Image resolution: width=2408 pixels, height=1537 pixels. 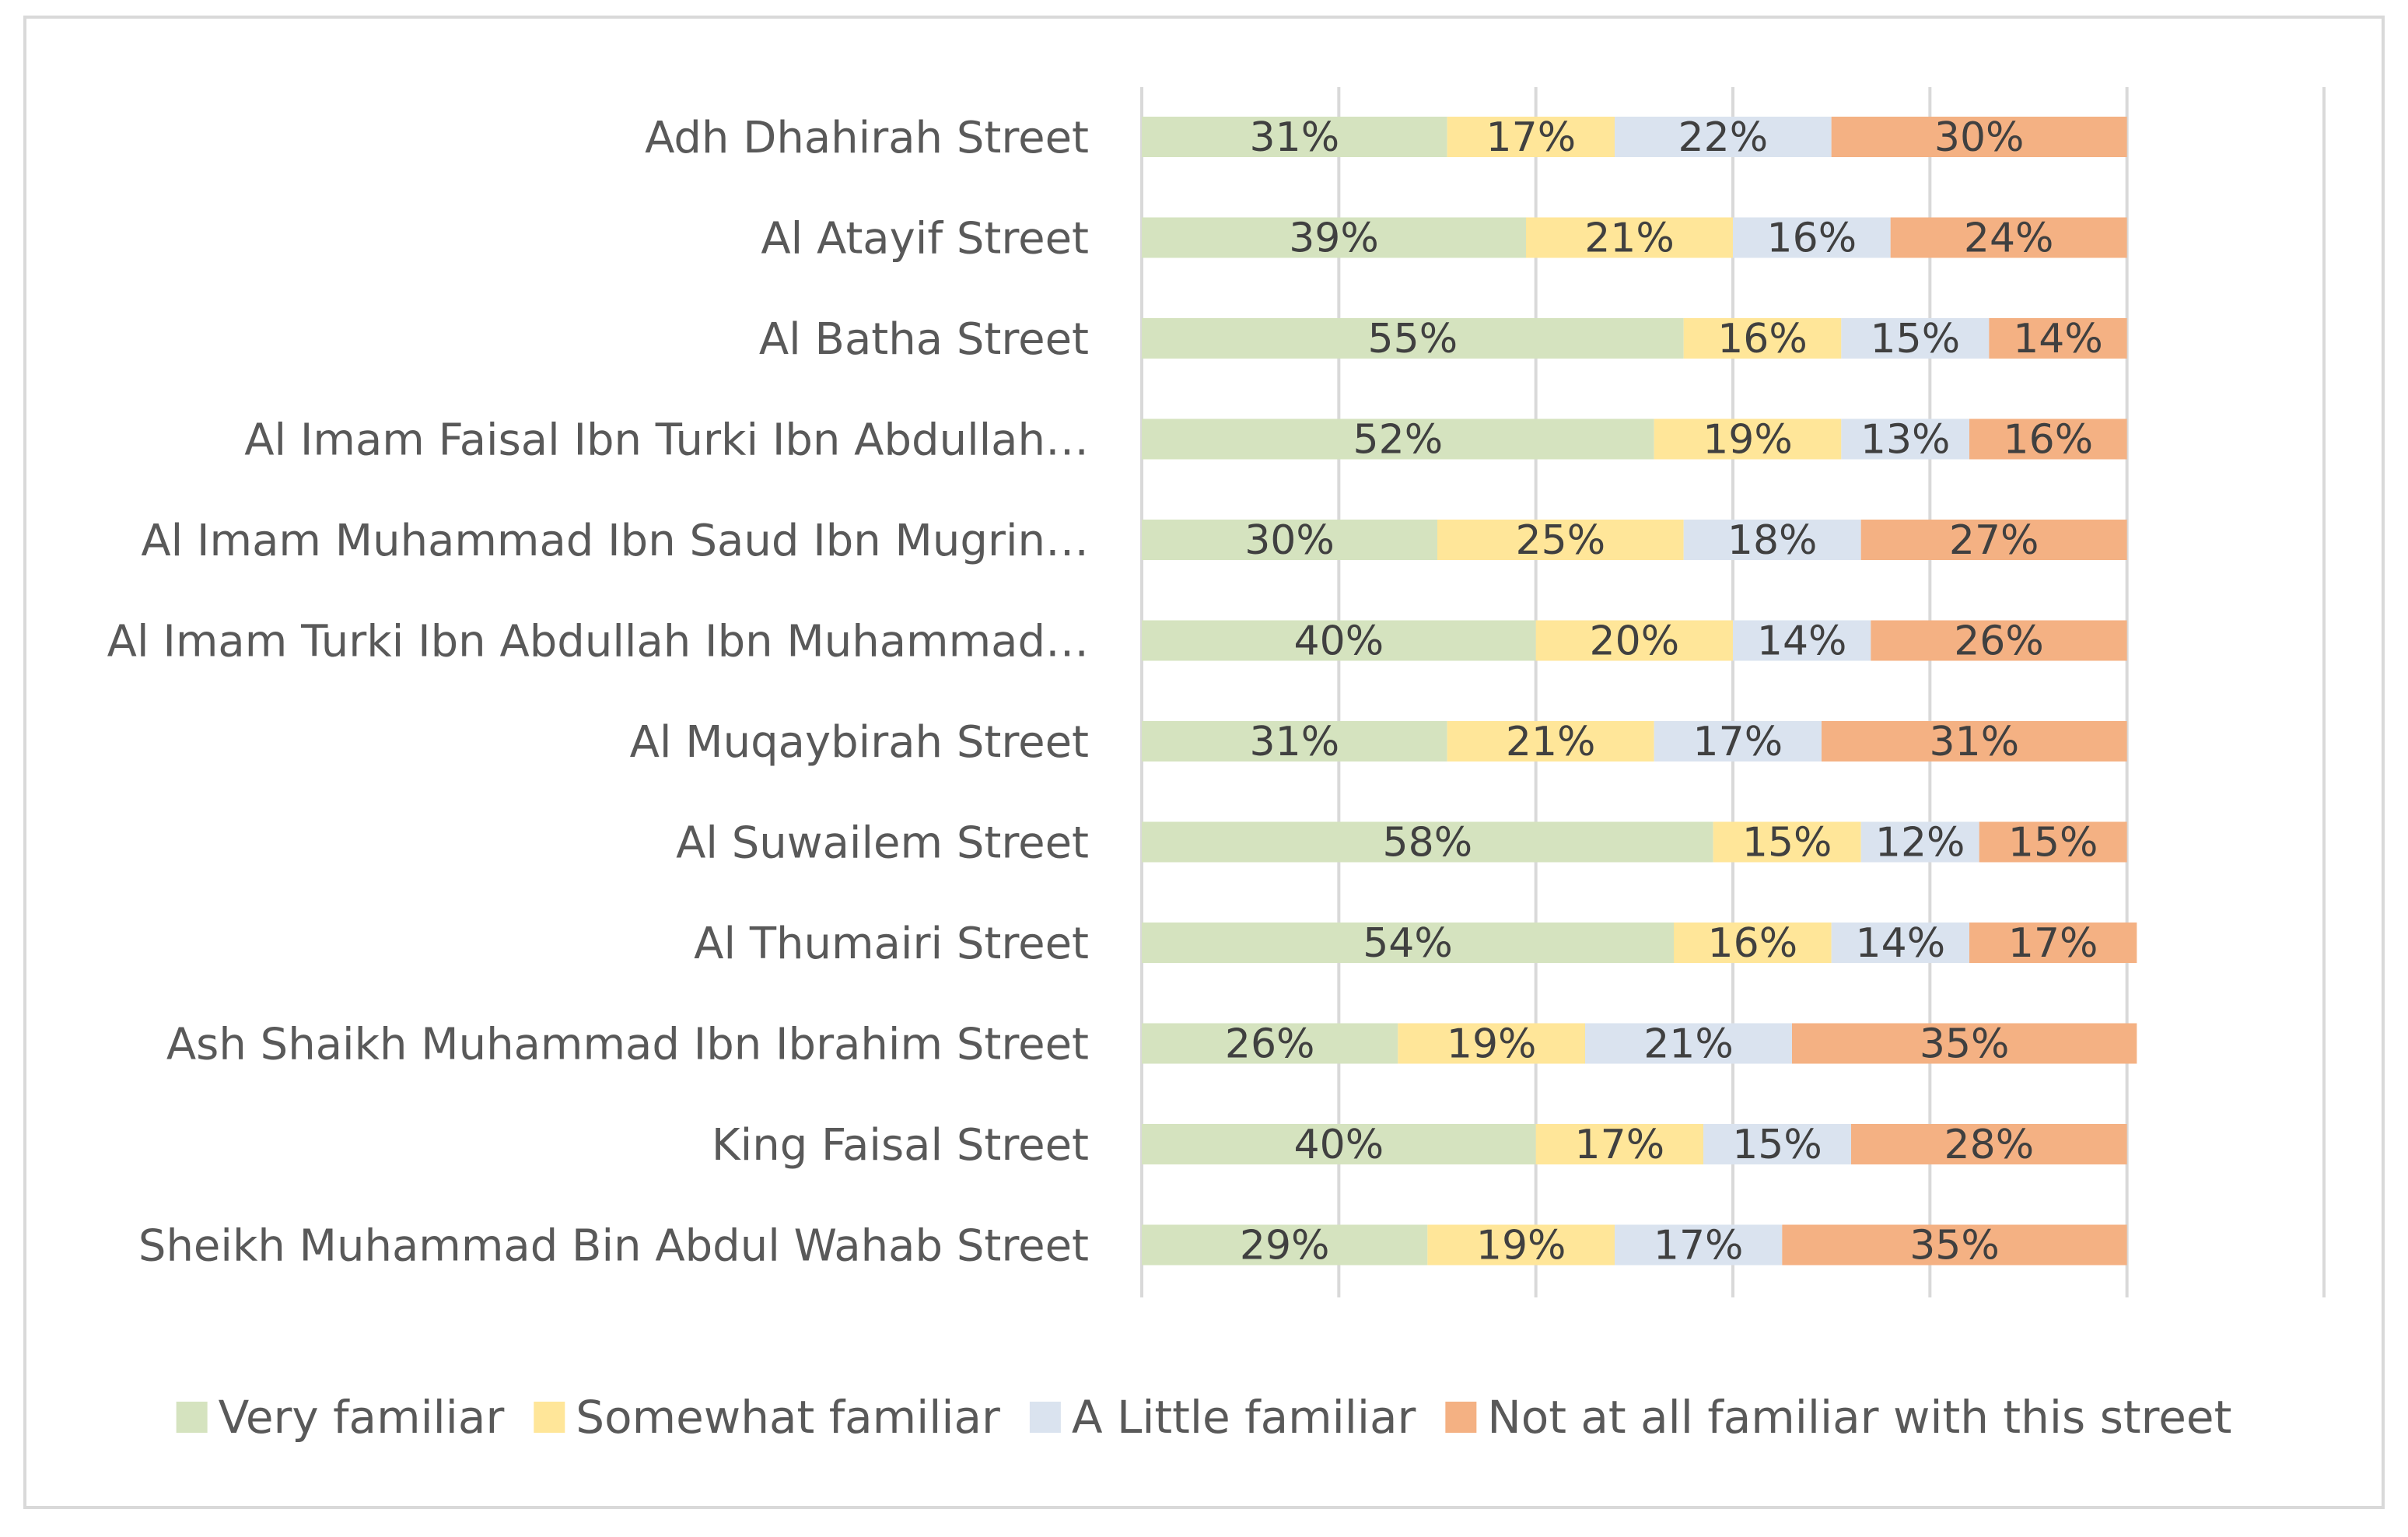 I want to click on legend-label: Very familiar, so click(x=362, y=1418).